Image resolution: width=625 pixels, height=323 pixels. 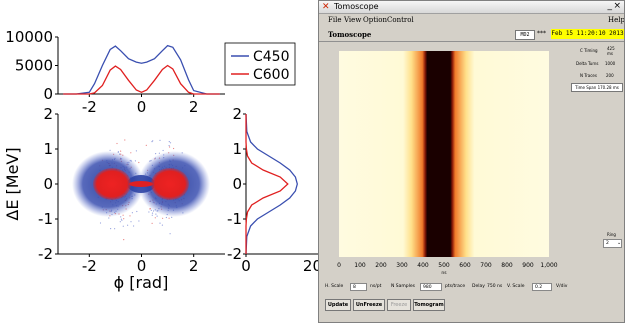 I want to click on n-samples-label: N Samples, so click(x=403, y=286).